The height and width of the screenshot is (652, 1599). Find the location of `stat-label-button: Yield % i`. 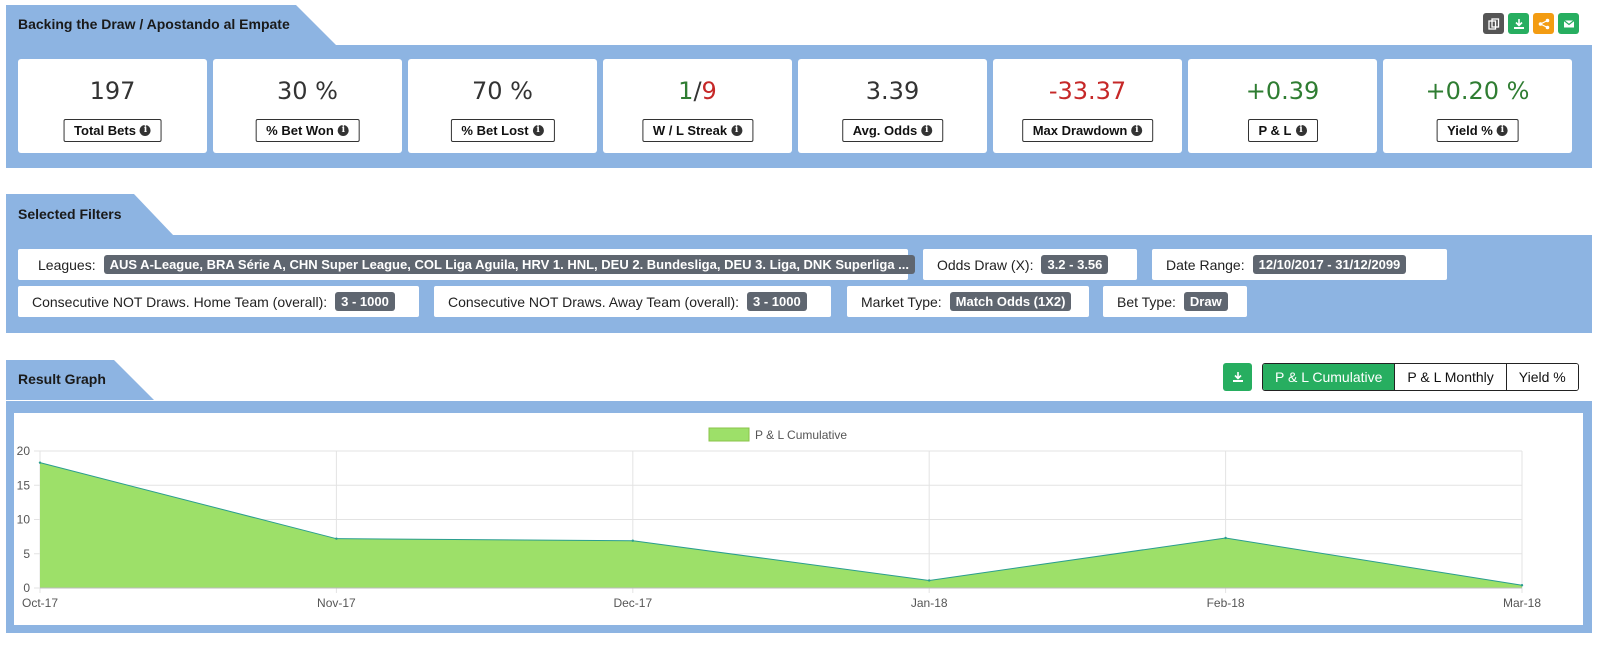

stat-label-button: Yield % i is located at coordinates (1477, 130).